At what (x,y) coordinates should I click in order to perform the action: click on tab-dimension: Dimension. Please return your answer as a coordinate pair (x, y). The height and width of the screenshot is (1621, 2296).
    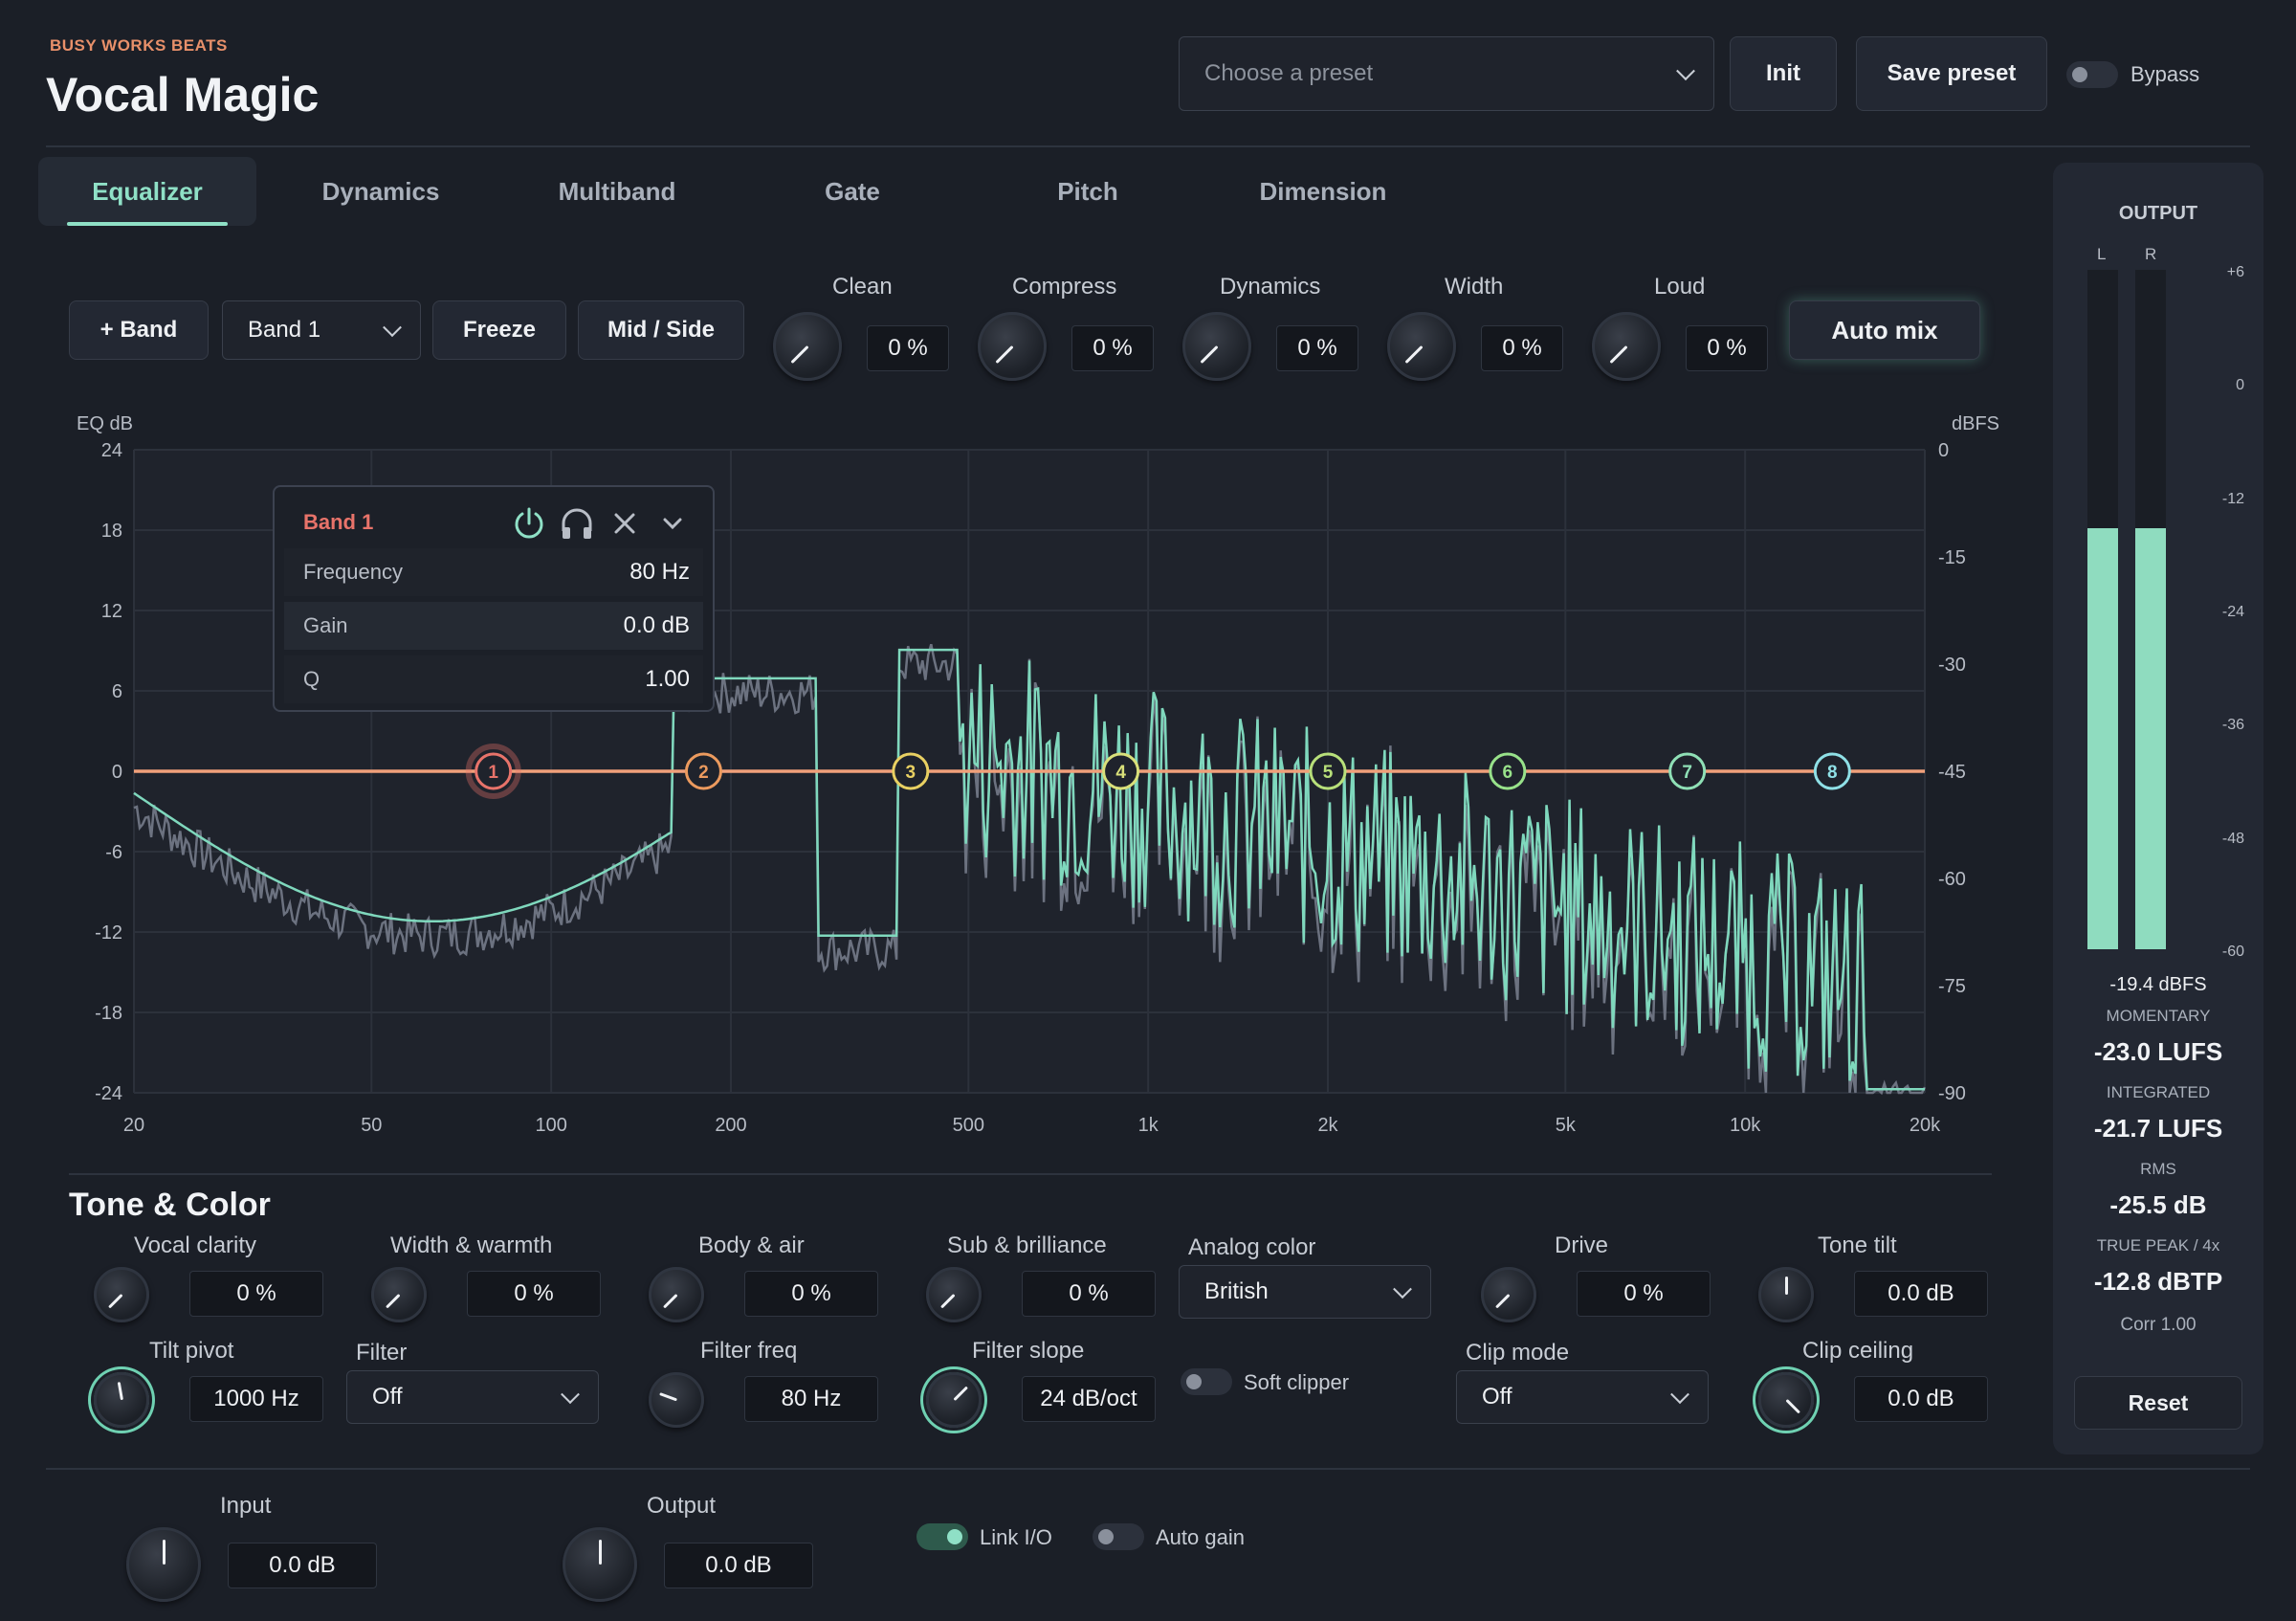
    Looking at the image, I should click on (1323, 191).